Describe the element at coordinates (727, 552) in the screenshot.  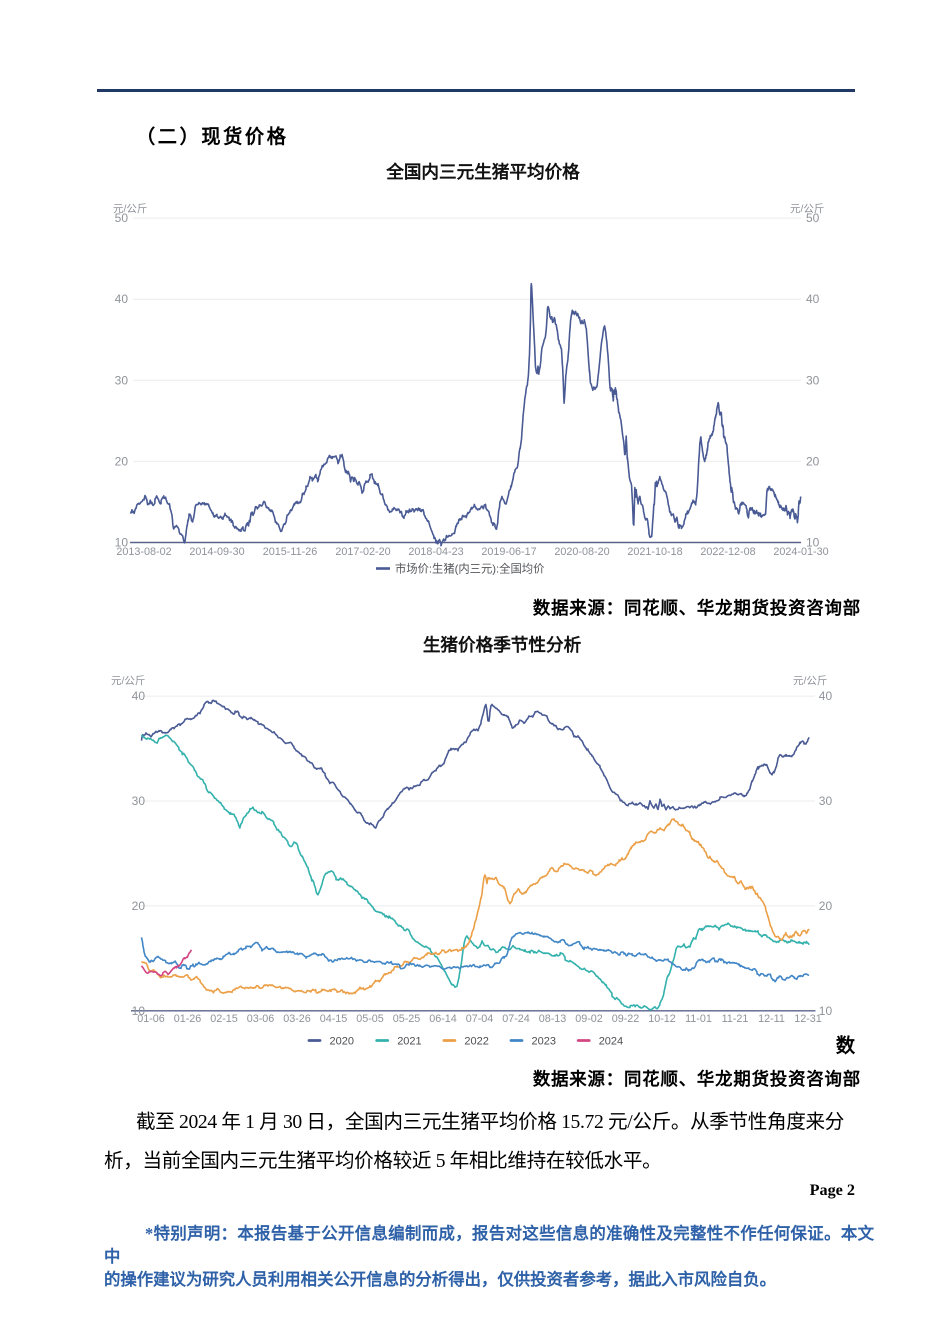
I see `svg-text: 2022-12-08` at that location.